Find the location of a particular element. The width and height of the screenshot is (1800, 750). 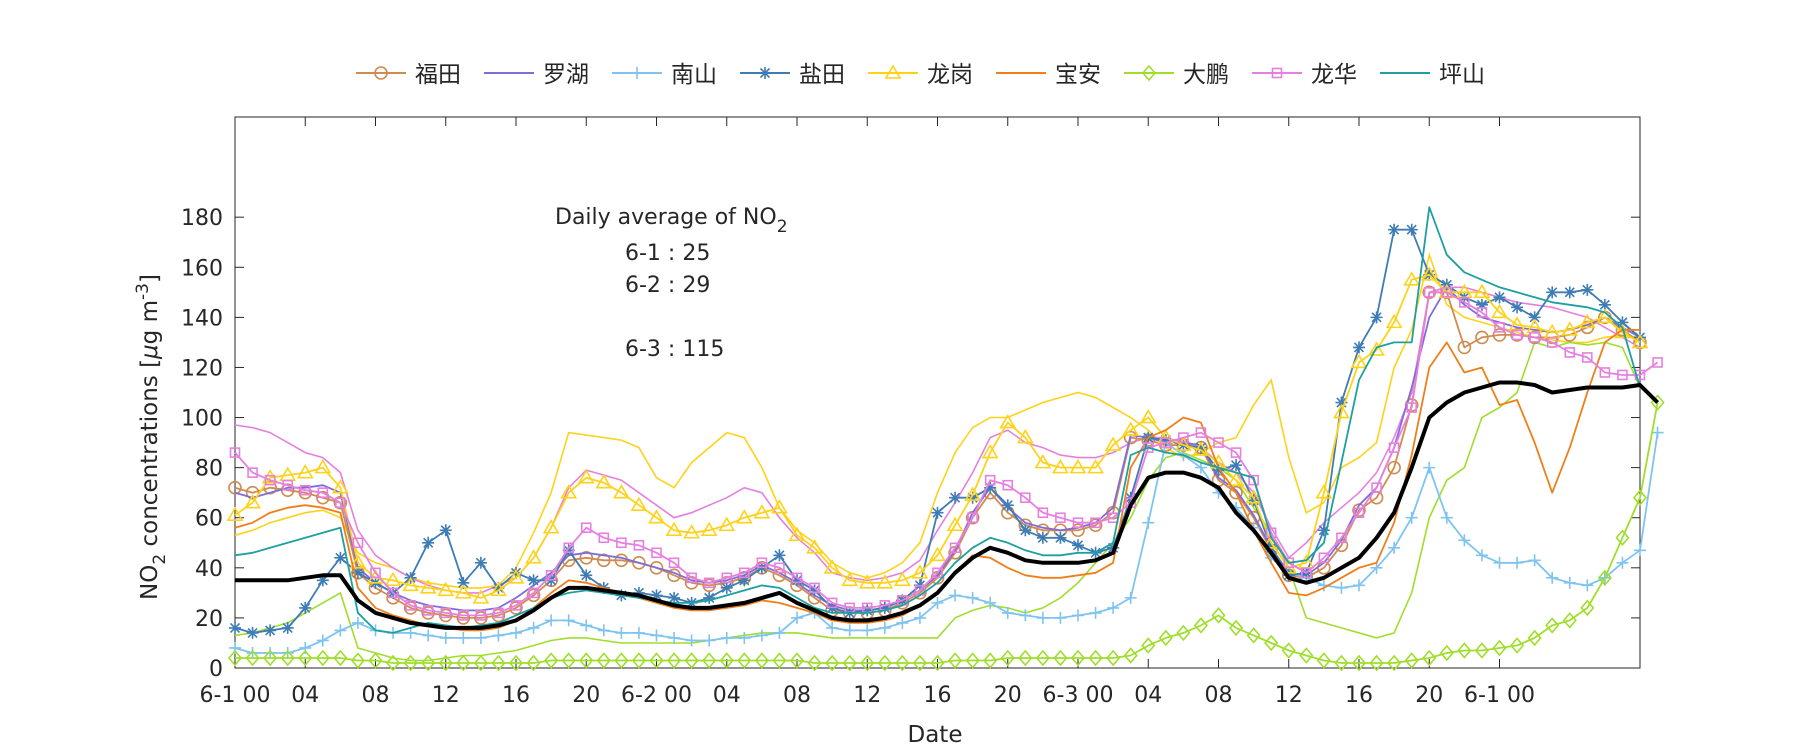

x-tick-label: 6-3 00 is located at coordinates (1078, 695).